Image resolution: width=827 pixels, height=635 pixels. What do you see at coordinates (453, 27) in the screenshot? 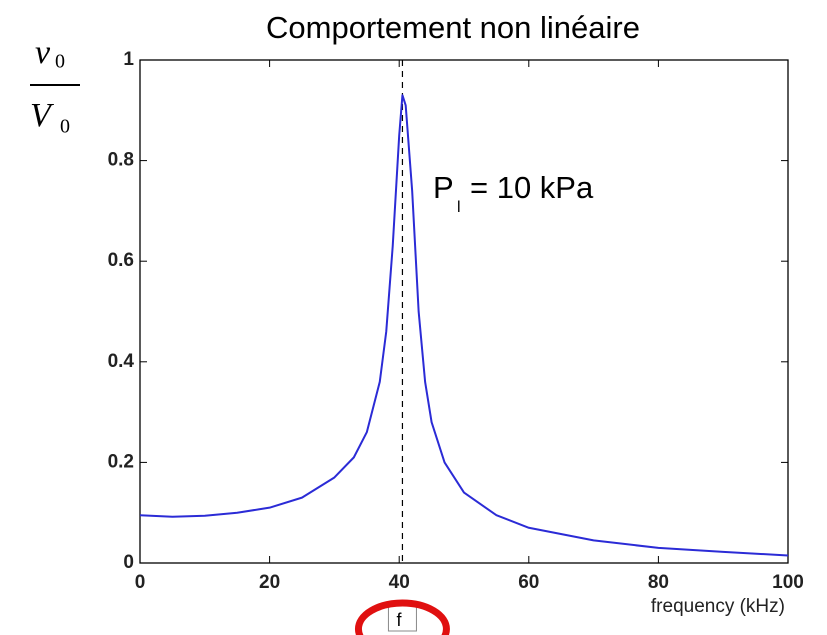
I see `chart-title: Comportement non linéaire` at bounding box center [453, 27].